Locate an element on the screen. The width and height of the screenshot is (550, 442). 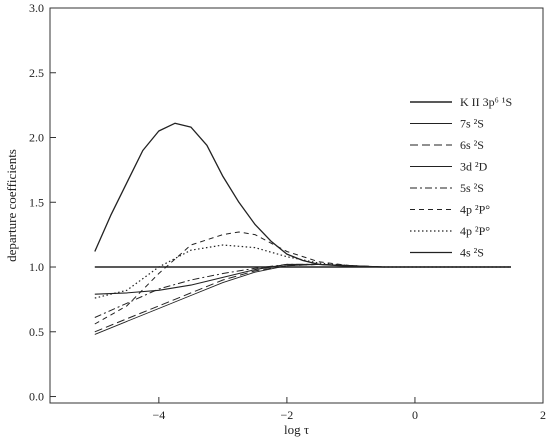
y-tick-label: 2.0 is located at coordinates (36, 138).